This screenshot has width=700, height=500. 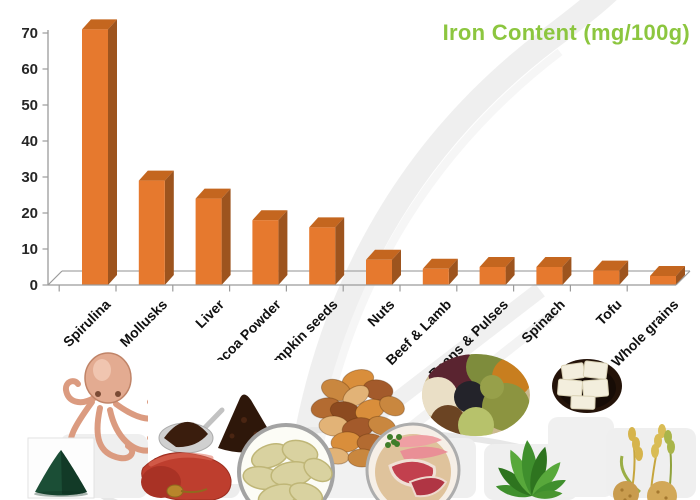 What do you see at coordinates (29, 213) in the screenshot?
I see `y-tick-label: 20` at bounding box center [29, 213].